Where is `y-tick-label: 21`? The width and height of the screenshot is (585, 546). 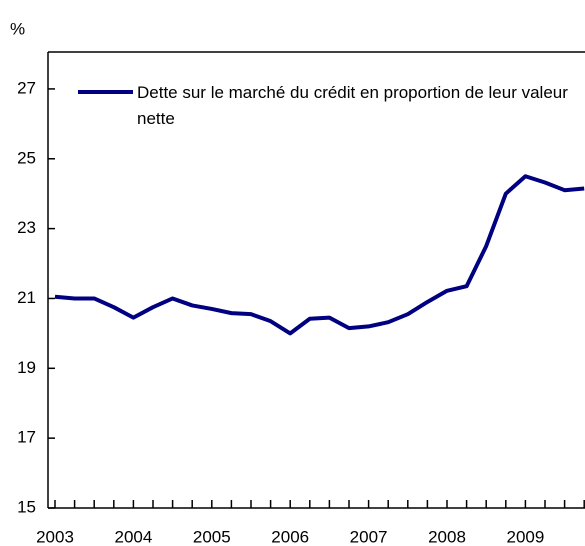
y-tick-label: 21 is located at coordinates (26, 297).